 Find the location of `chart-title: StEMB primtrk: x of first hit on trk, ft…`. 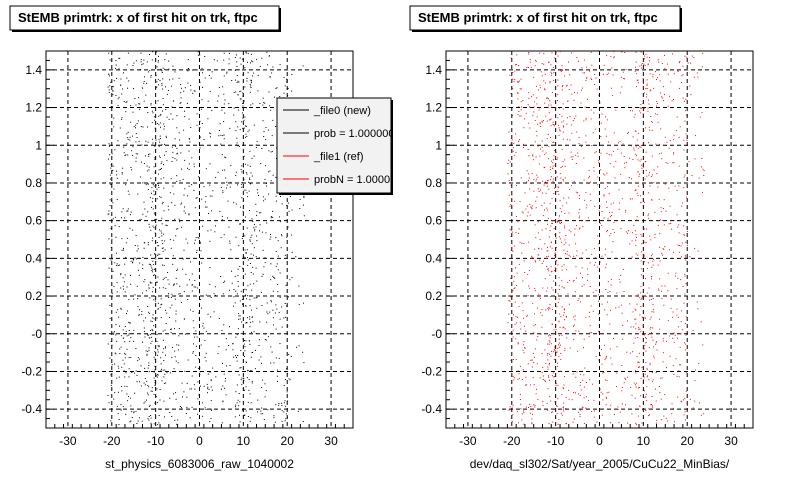

chart-title: StEMB primtrk: x of first hit on trk, ft… is located at coordinates (138, 17).